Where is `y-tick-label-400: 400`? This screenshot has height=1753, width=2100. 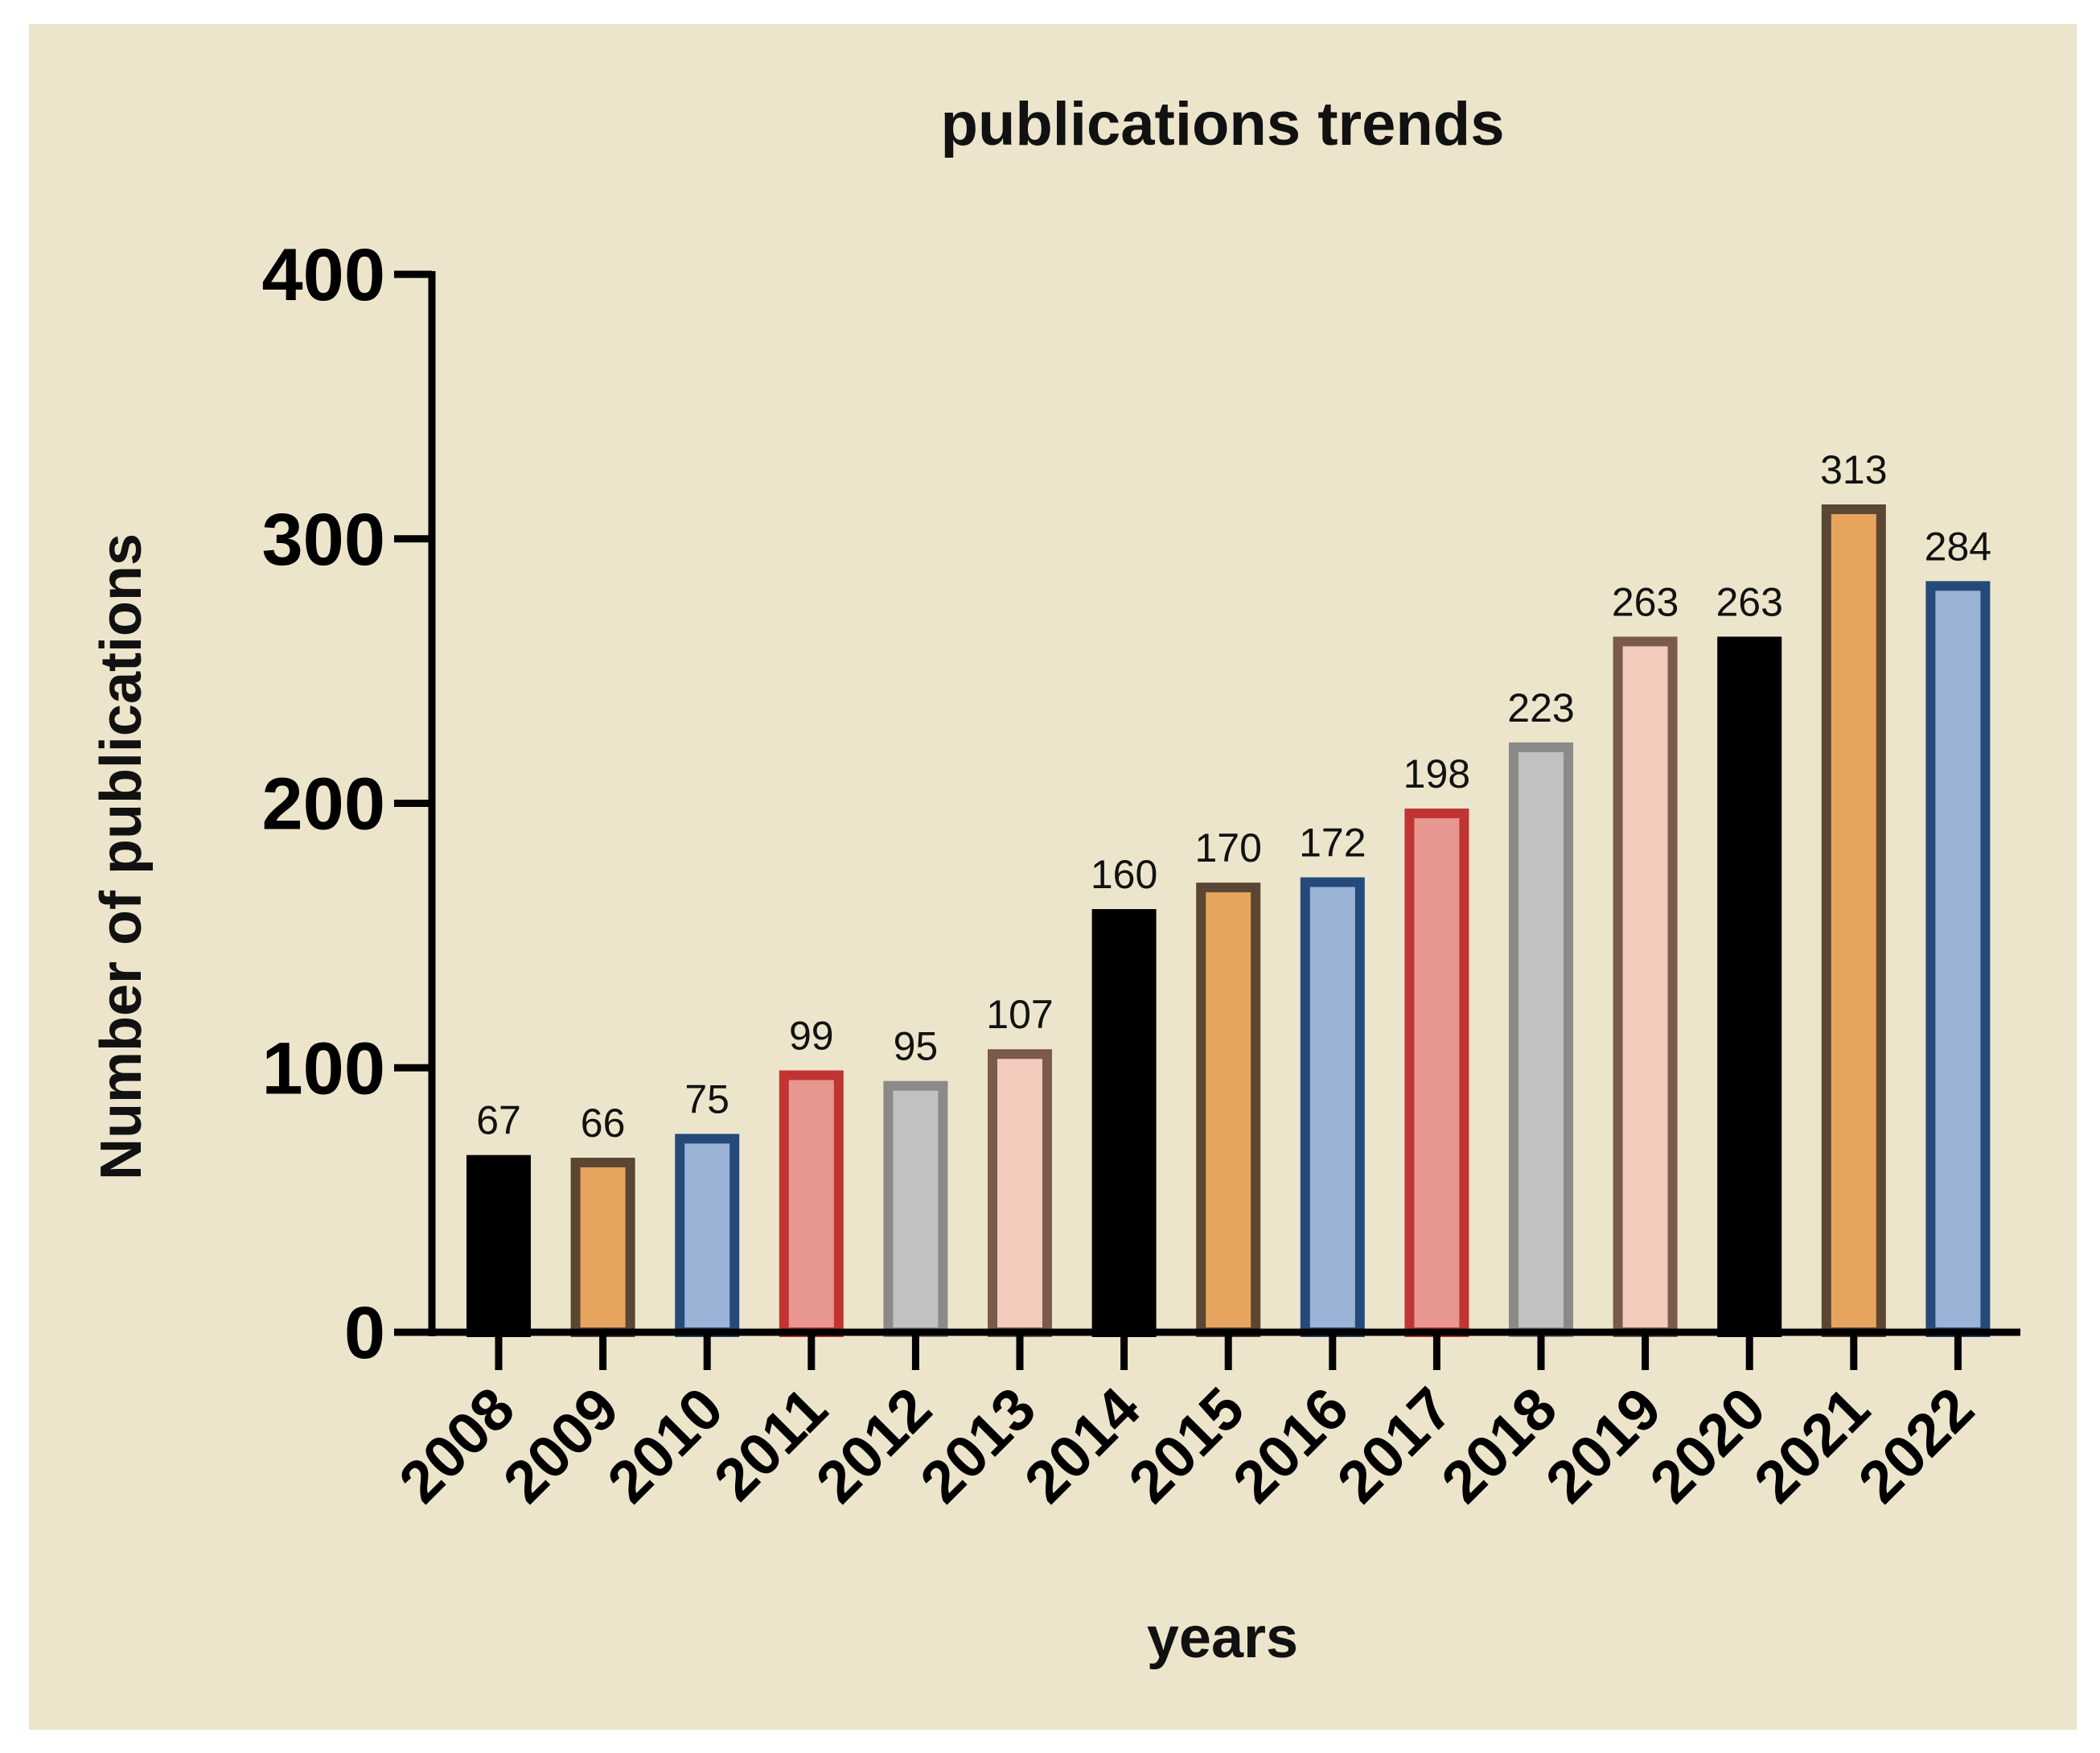
y-tick-label-400: 400 is located at coordinates (324, 275).